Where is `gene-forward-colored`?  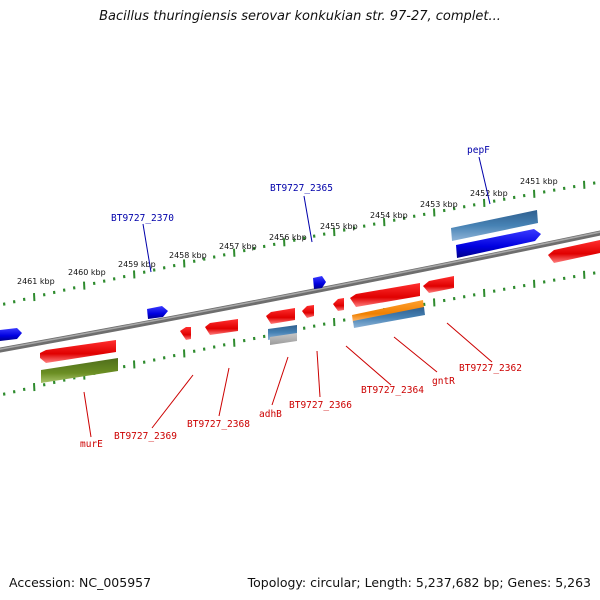
gene-forward-colored is located at coordinates (494, 225).